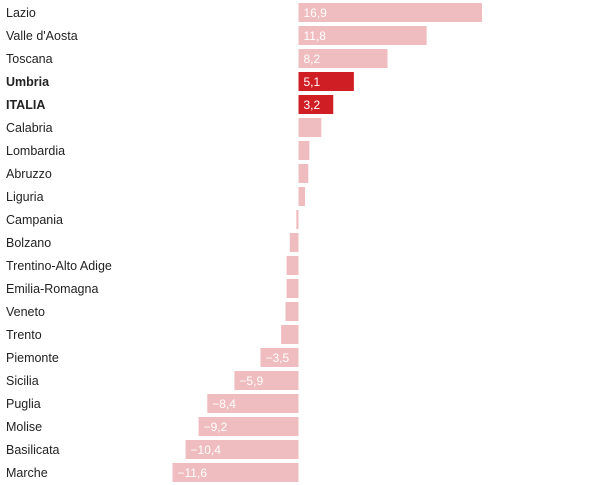 The height and width of the screenshot is (485, 589). What do you see at coordinates (28, 82) in the screenshot?
I see `category-label-umbria: Umbria` at bounding box center [28, 82].